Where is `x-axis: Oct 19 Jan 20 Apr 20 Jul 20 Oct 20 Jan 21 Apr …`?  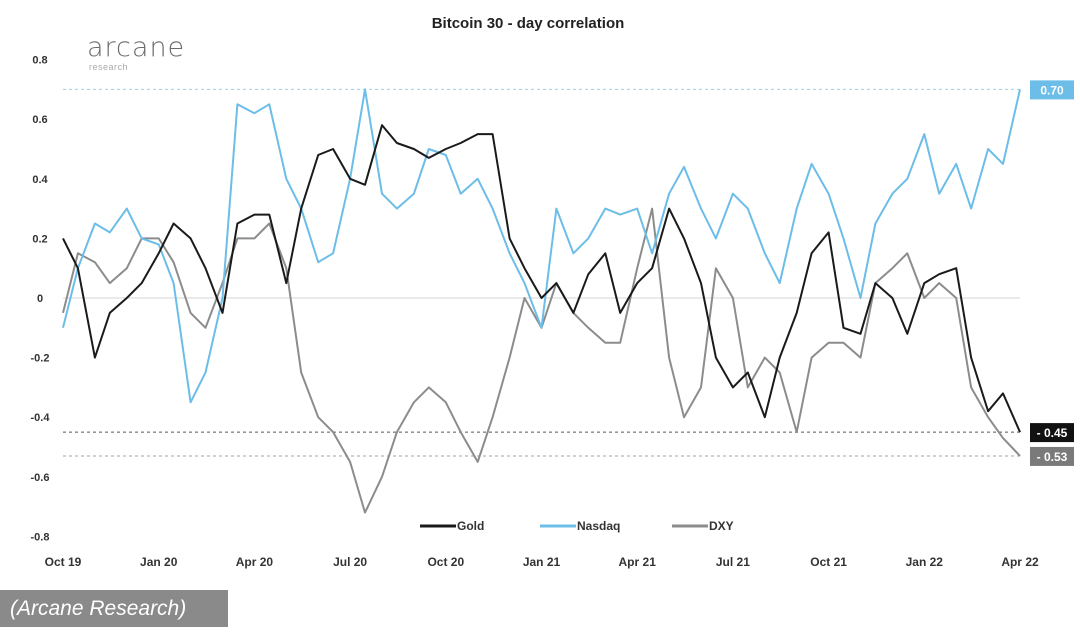 x-axis: Oct 19 Jan 20 Apr 20 Jul 20 Oct 20 Jan 21 Apr … is located at coordinates (542, 562).